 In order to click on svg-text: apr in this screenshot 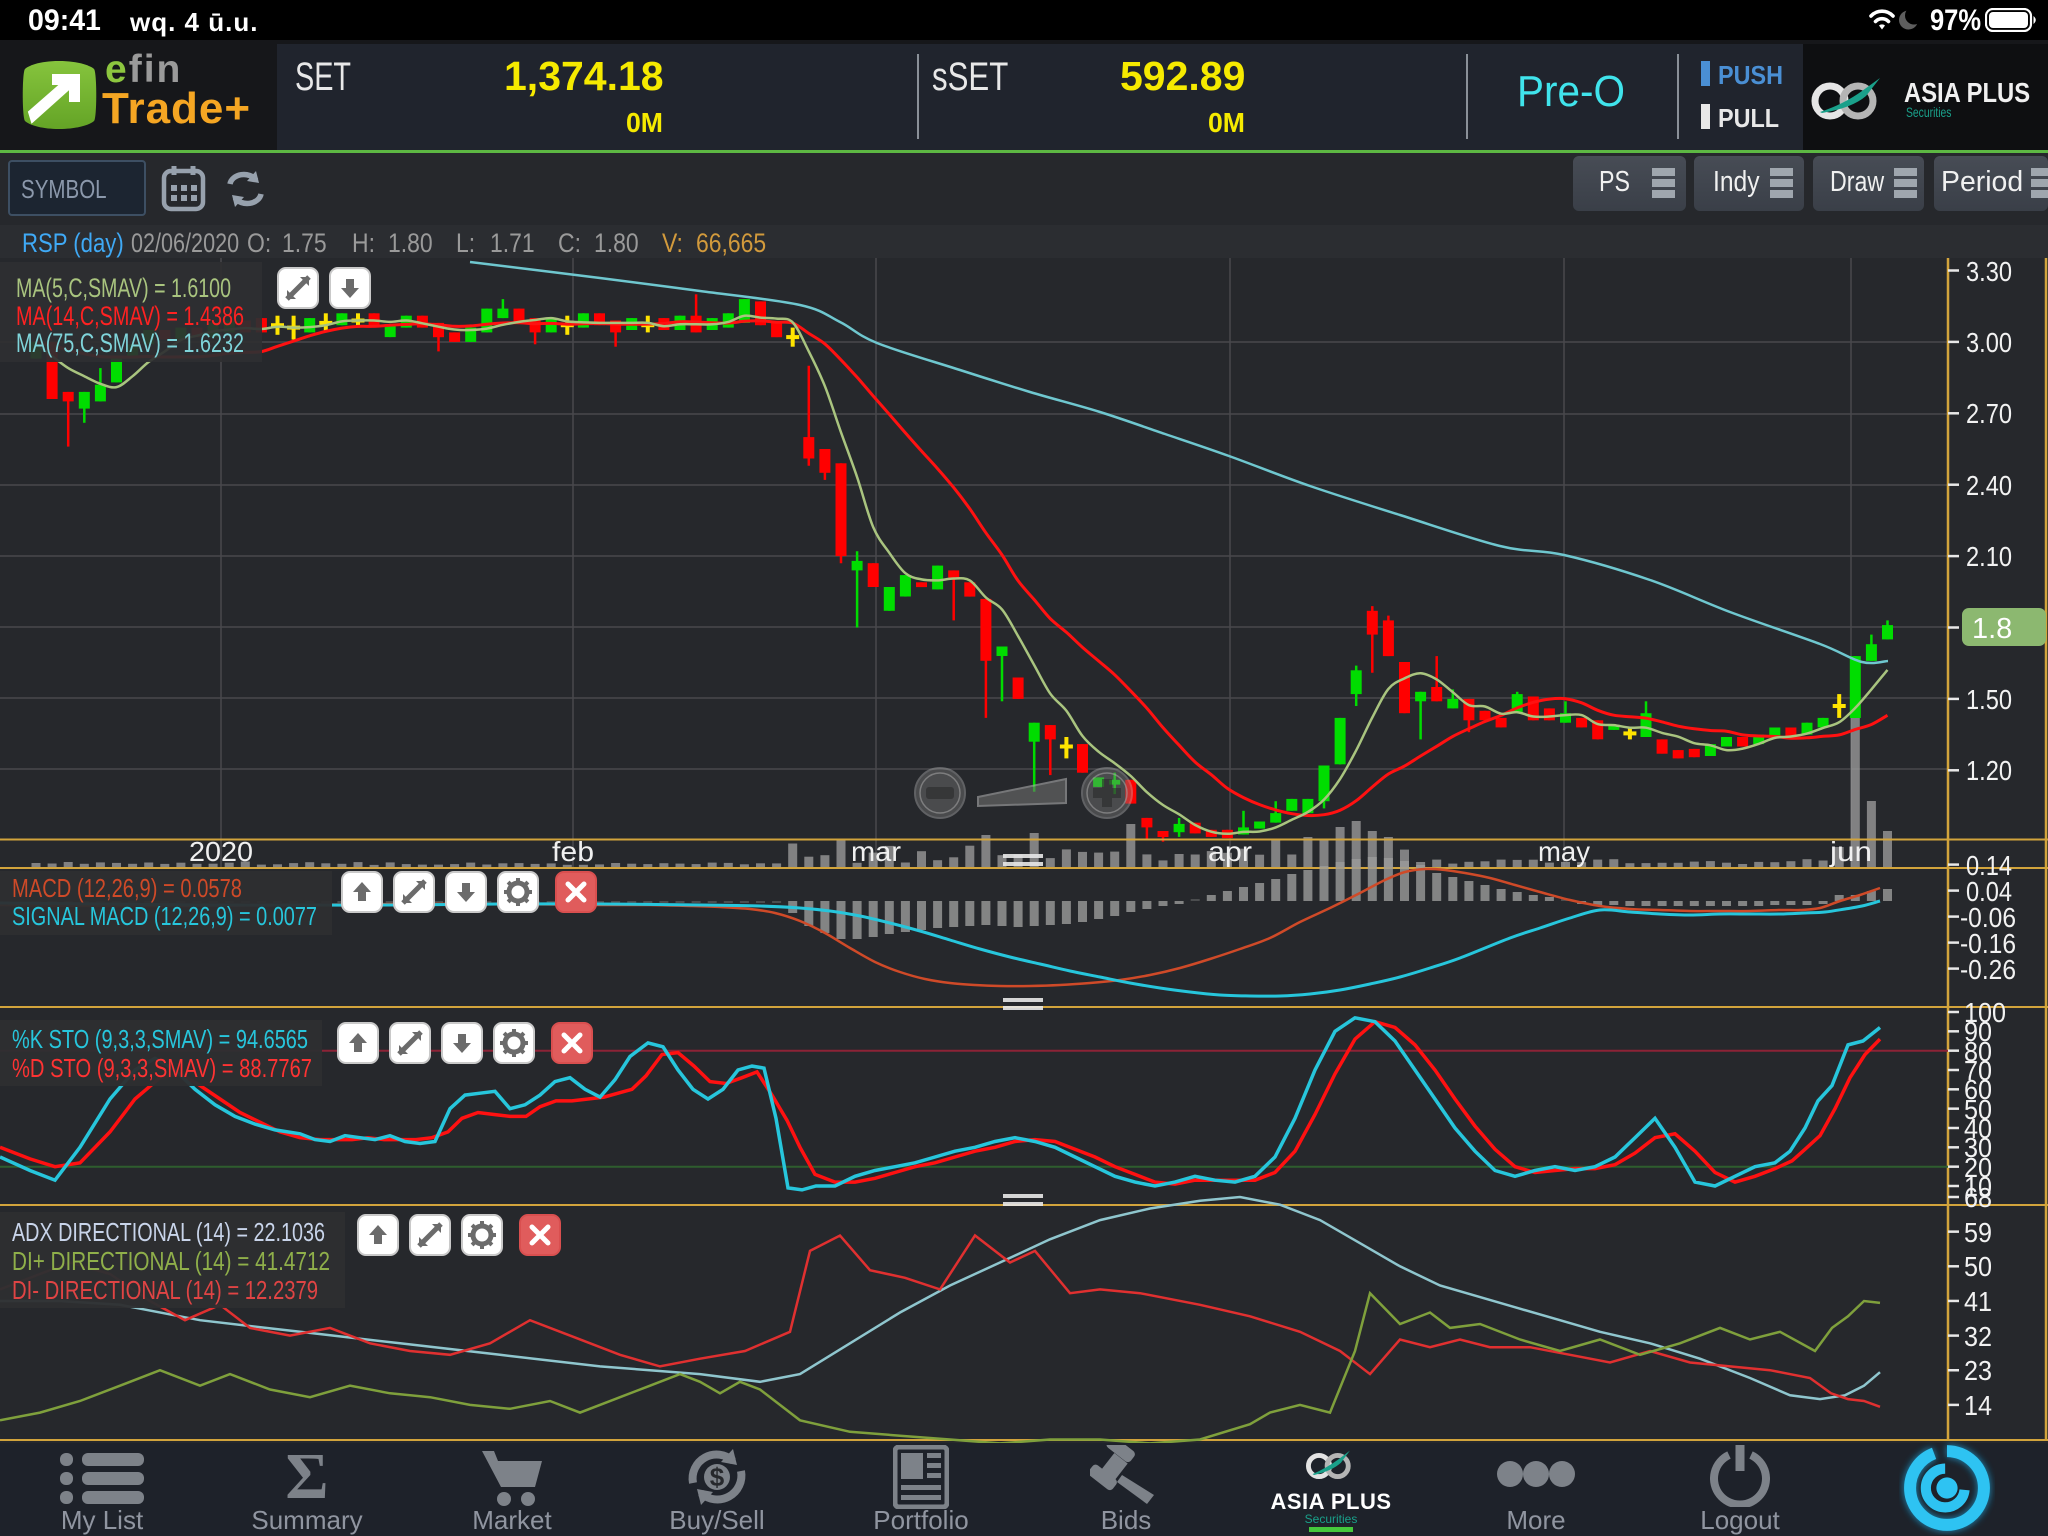, I will do `click(1230, 851)`.